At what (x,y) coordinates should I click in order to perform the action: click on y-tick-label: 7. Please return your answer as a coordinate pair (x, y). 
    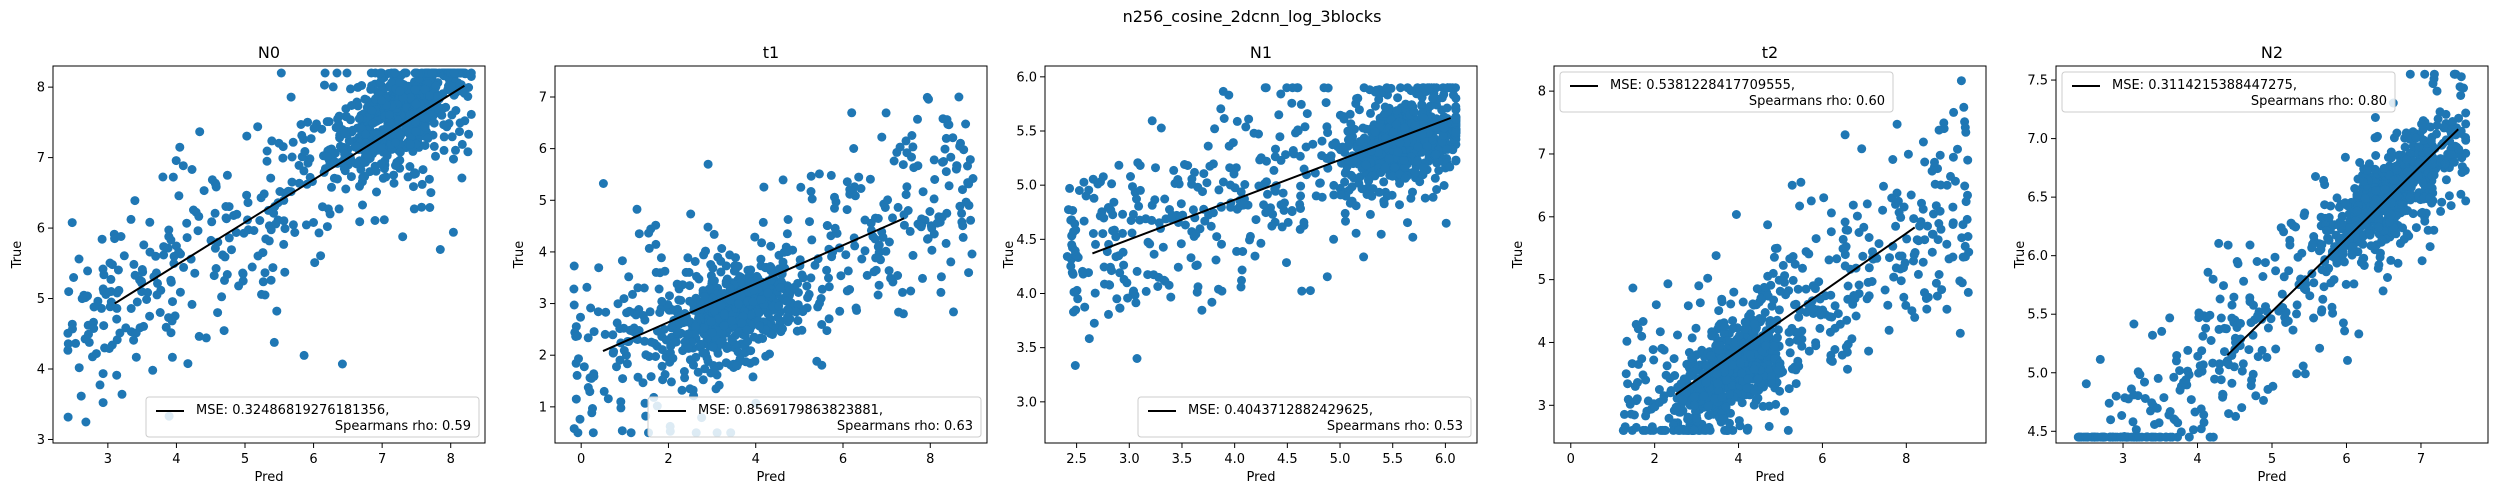
    Looking at the image, I should click on (543, 97).